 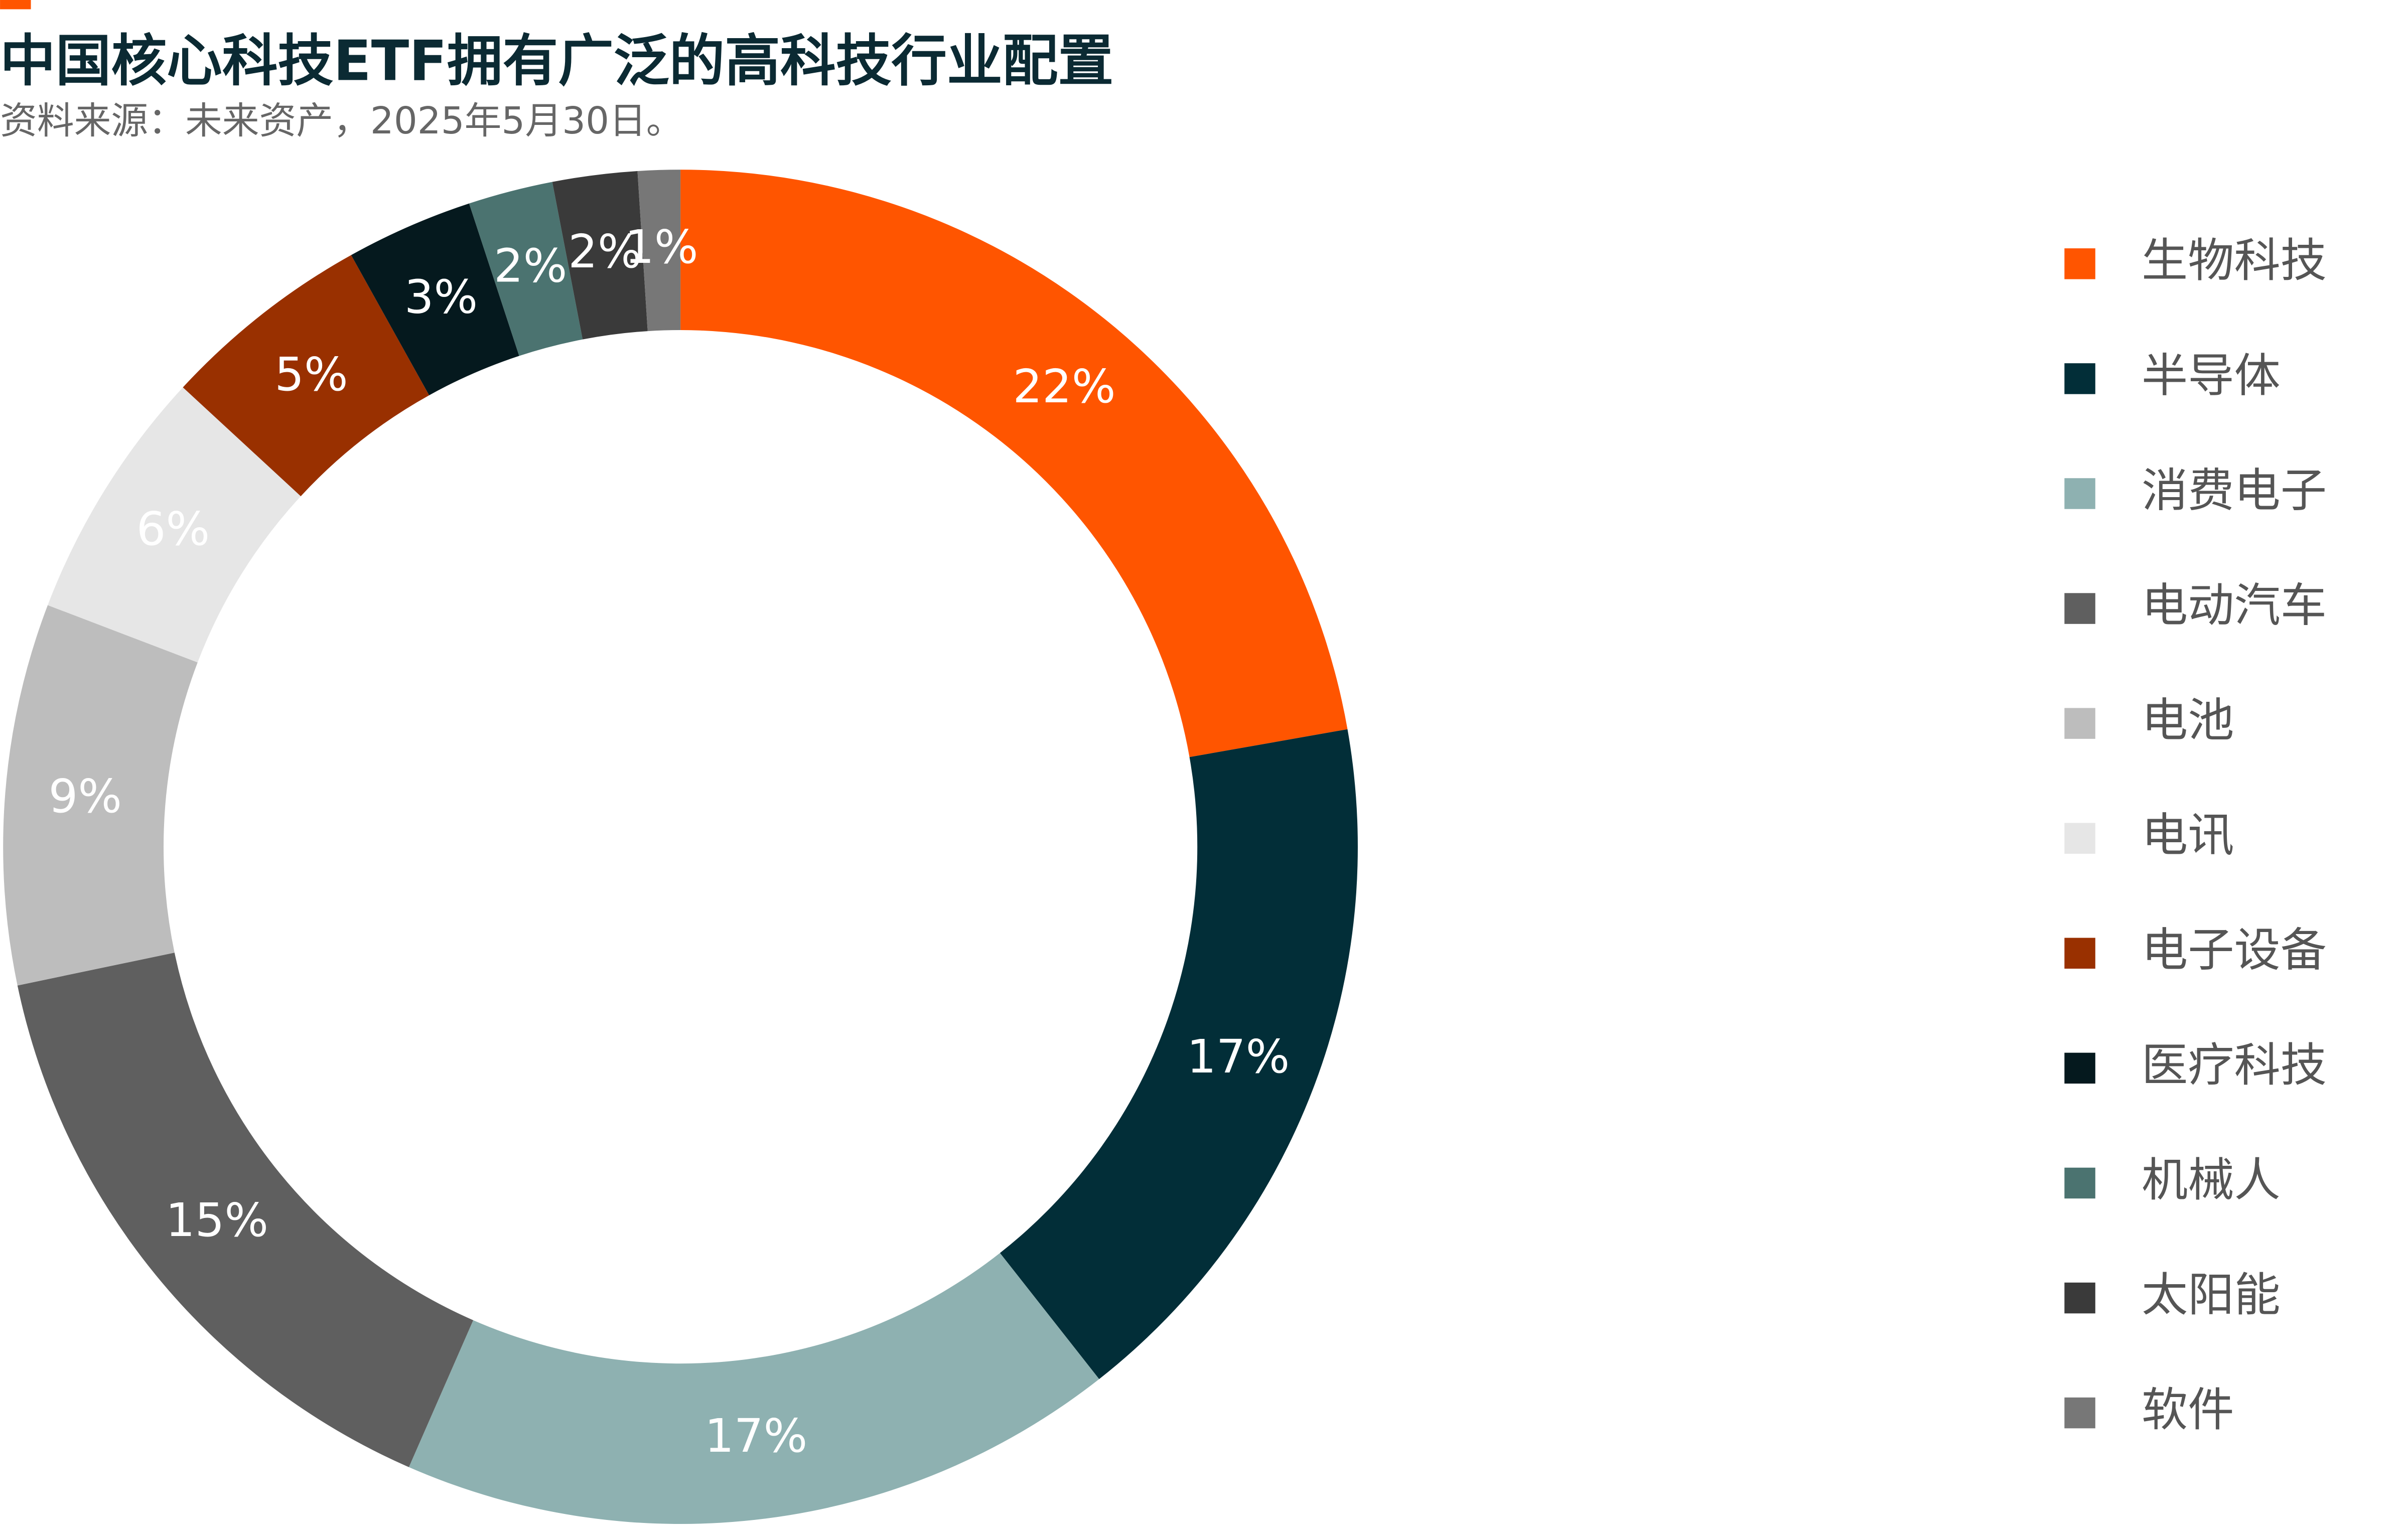 I want to click on value-label: 1%, so click(x=661, y=247).